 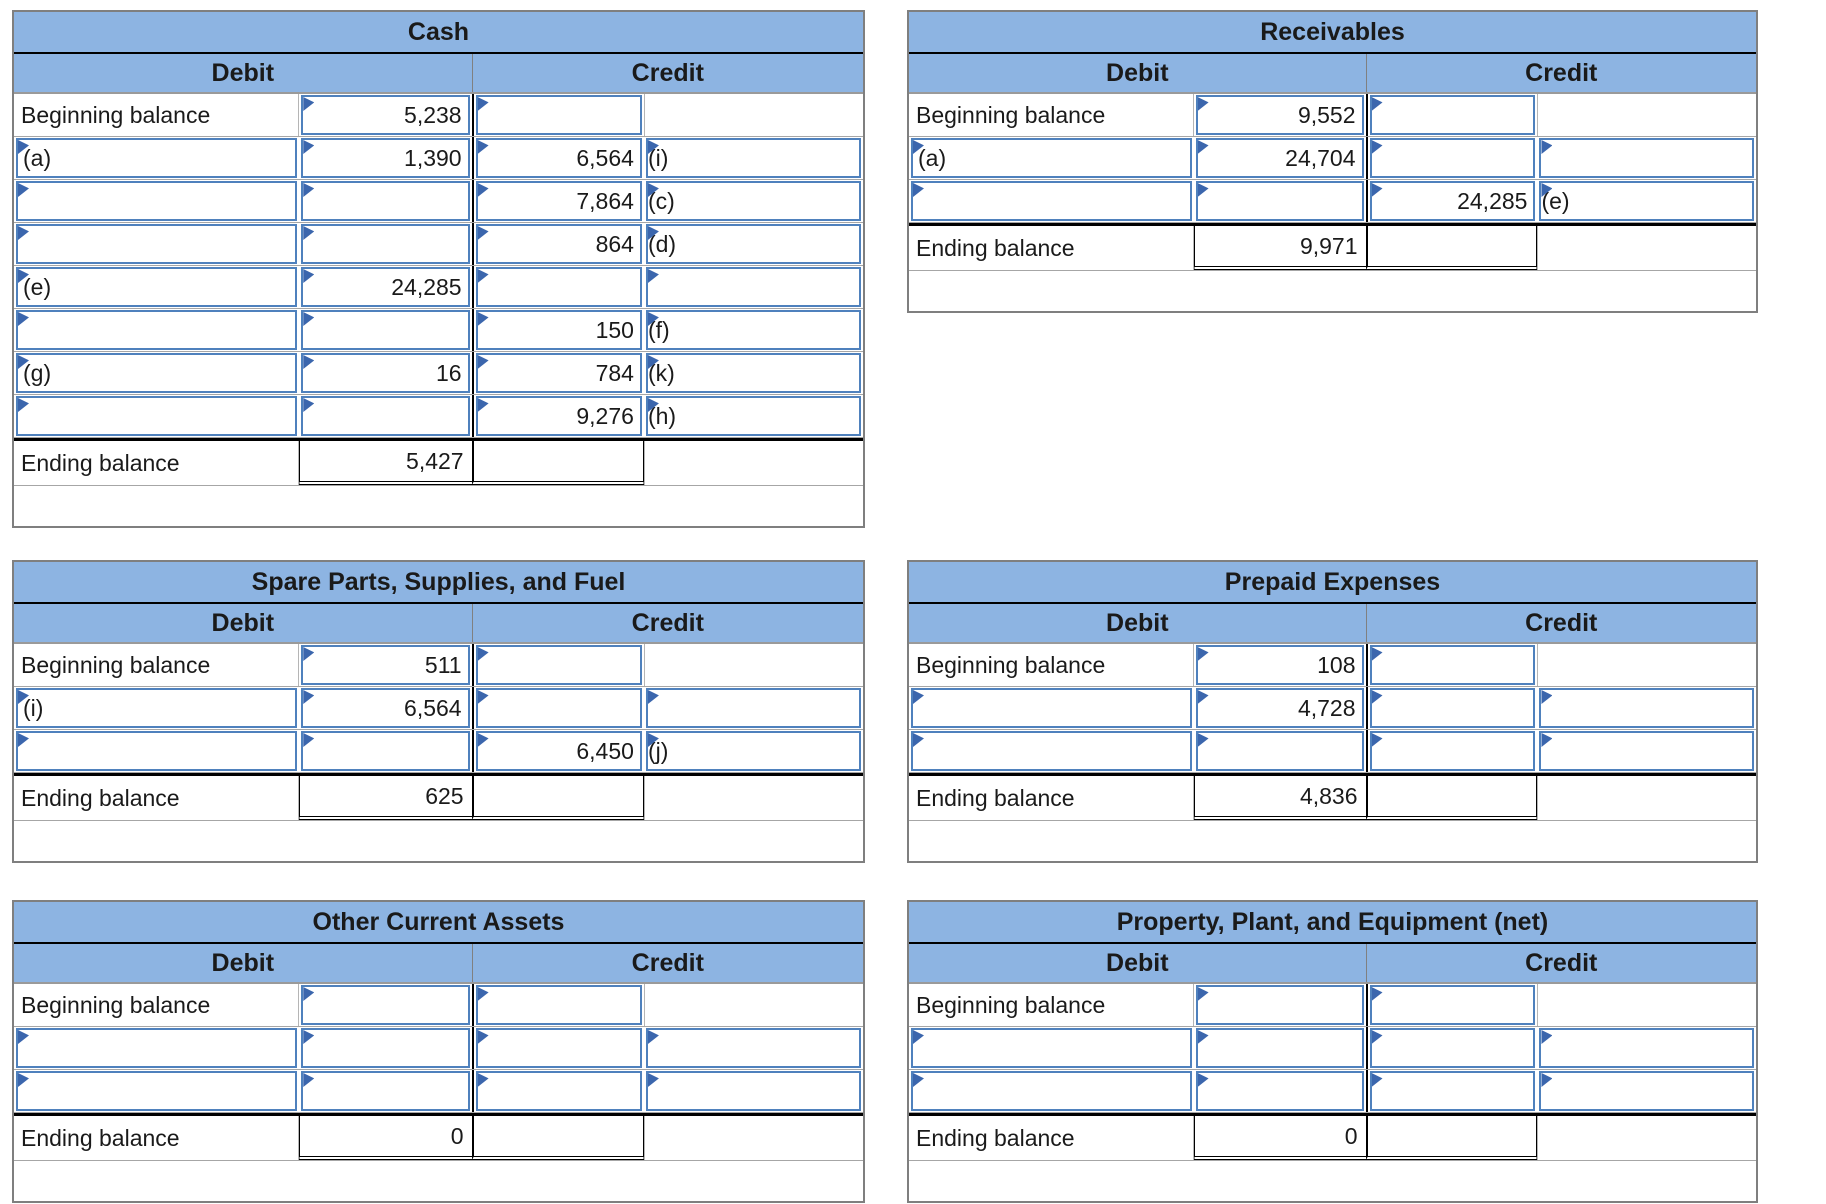 I want to click on input-cell-box: 864, so click(x=558, y=244).